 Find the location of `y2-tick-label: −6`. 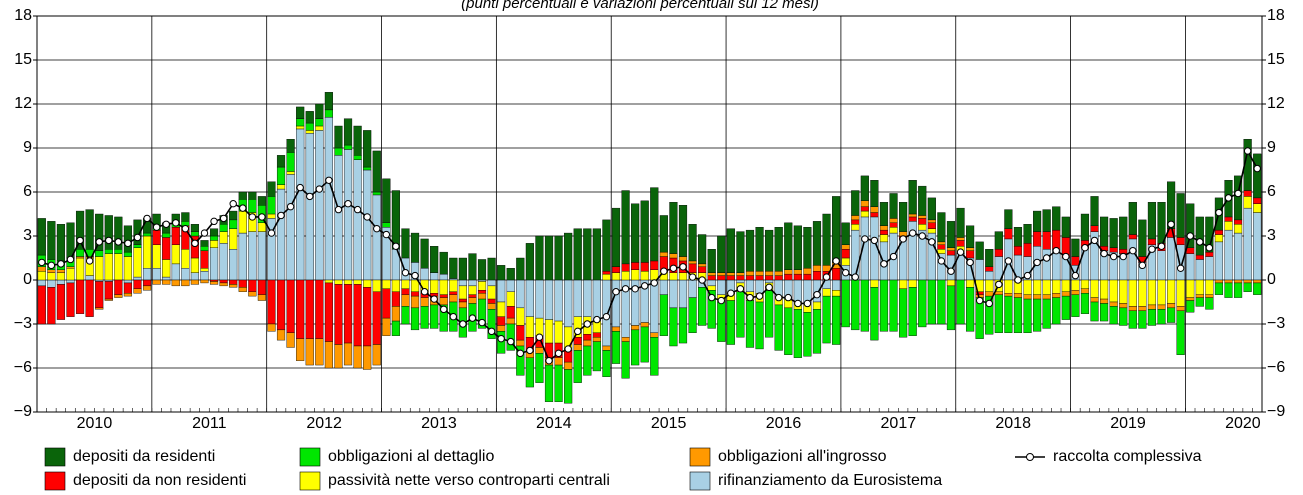

y2-tick-label: −6 is located at coordinates (1276, 367).